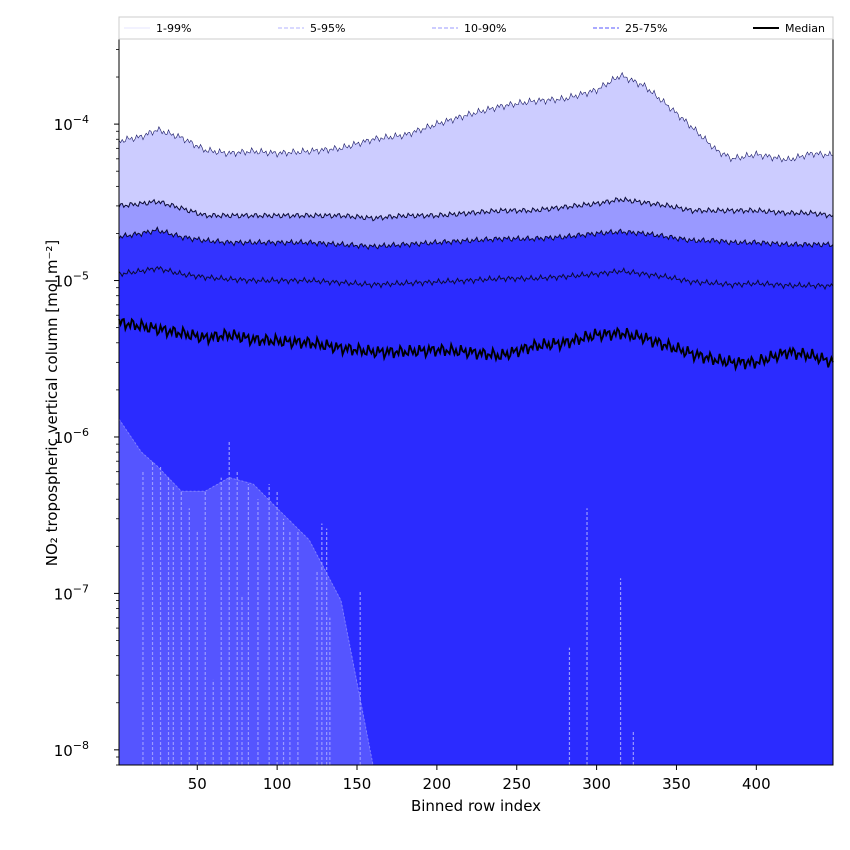  Describe the element at coordinates (173, 28) in the screenshot. I see `legend-label: 1-99%` at that location.